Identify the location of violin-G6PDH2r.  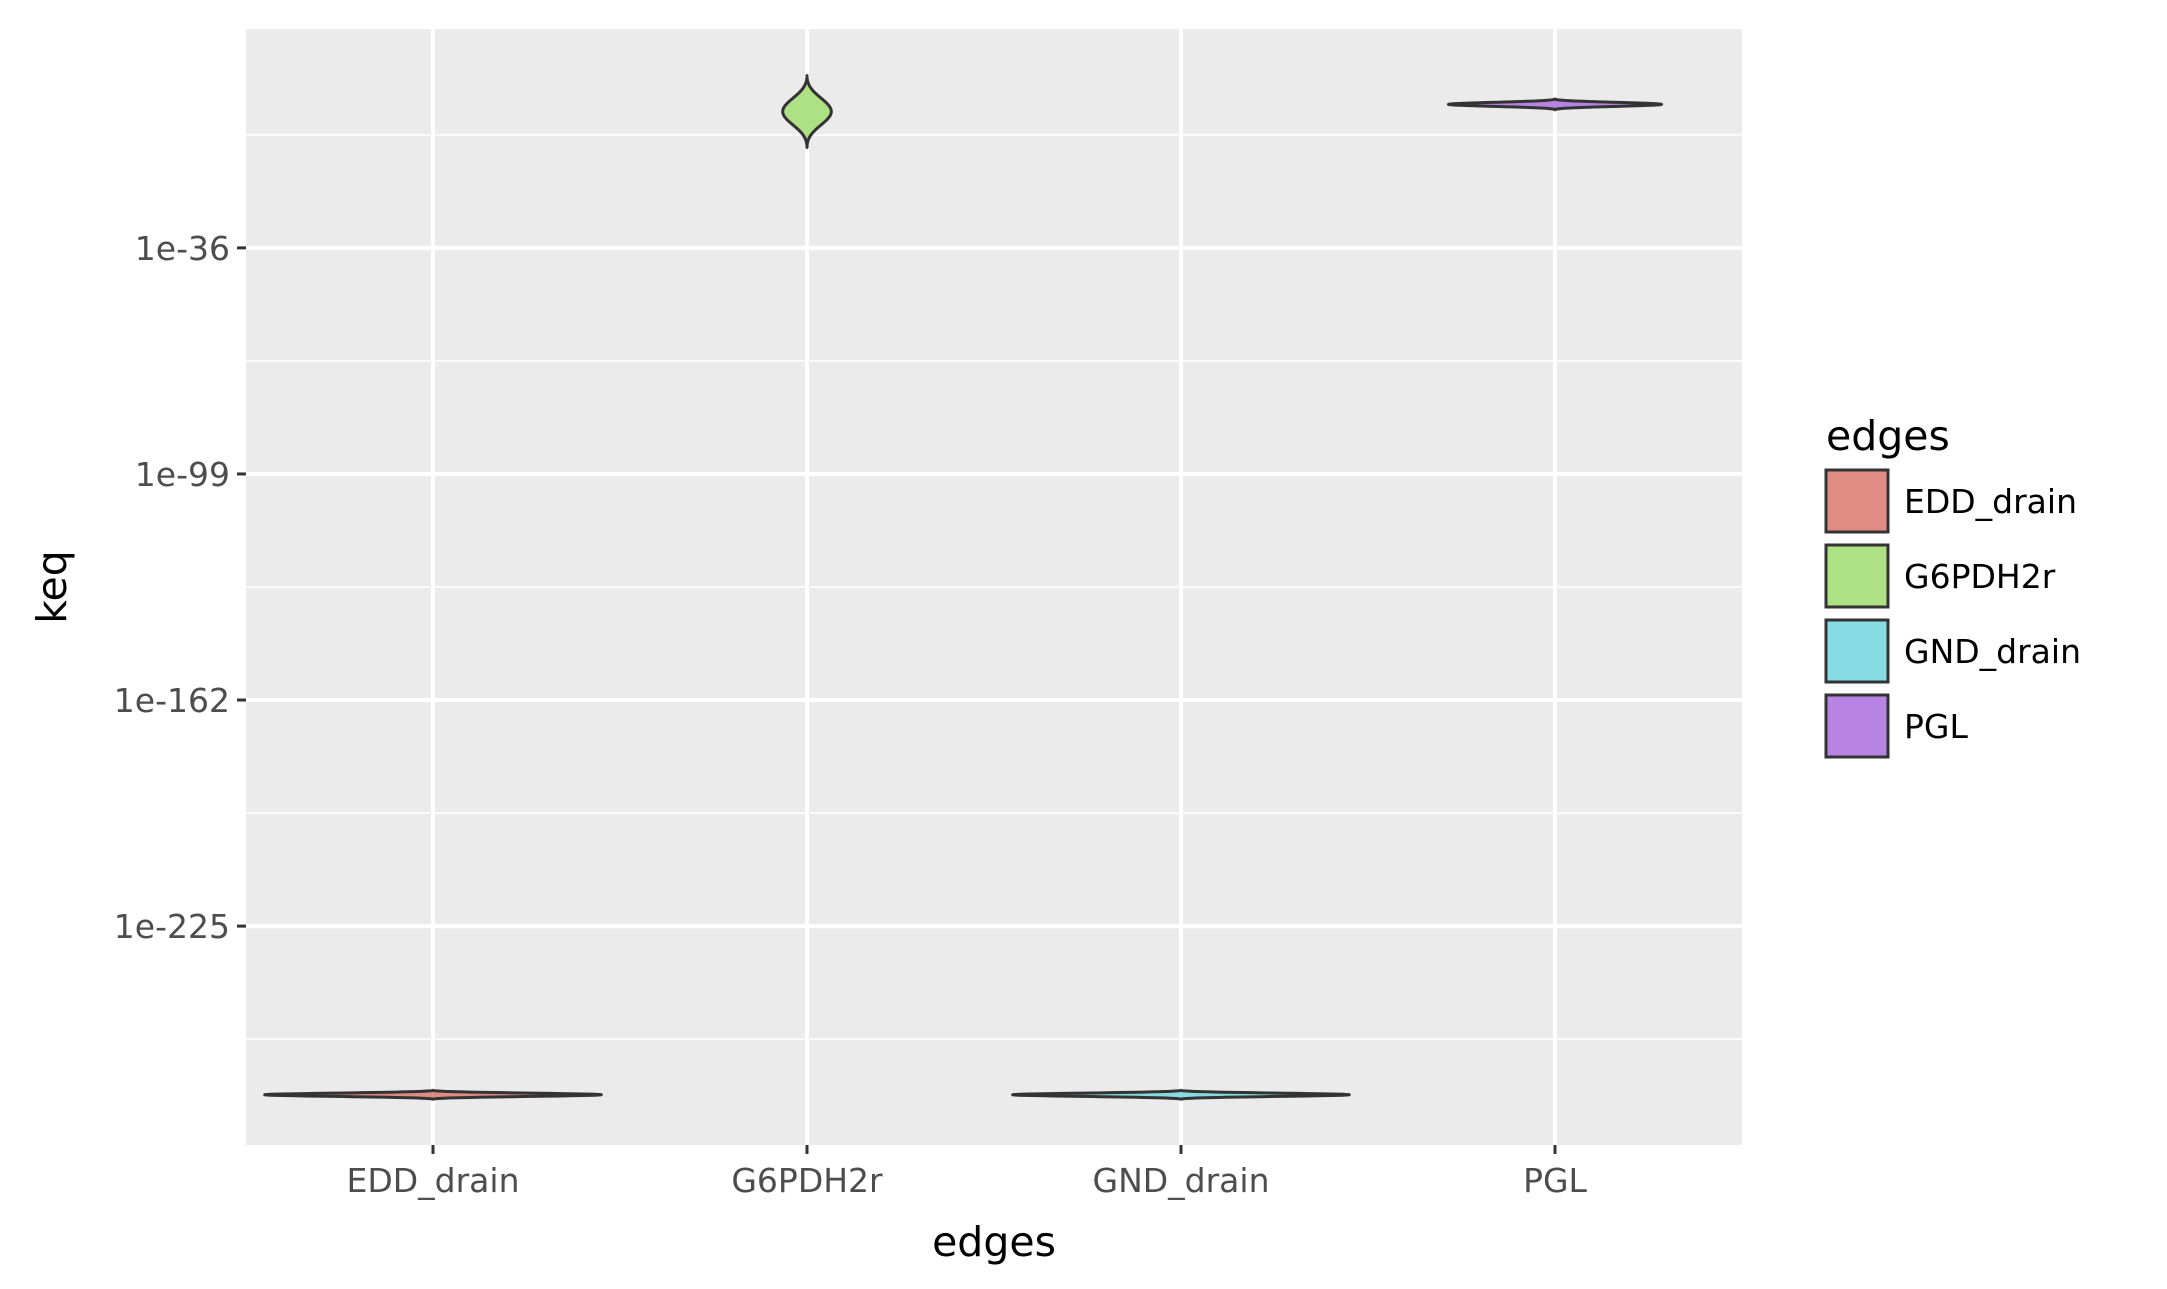
(807, 111).